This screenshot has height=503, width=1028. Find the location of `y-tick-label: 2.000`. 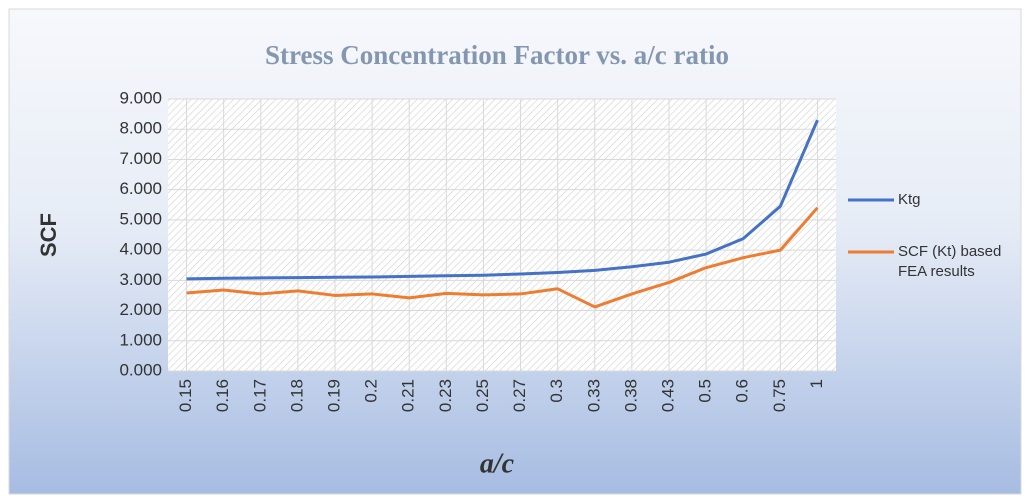

y-tick-label: 2.000 is located at coordinates (140, 309).